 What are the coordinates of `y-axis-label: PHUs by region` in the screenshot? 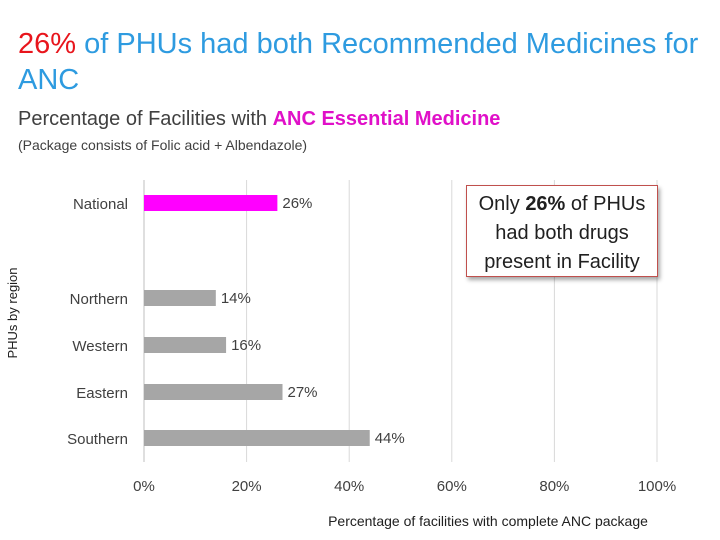 It's located at (12, 312).